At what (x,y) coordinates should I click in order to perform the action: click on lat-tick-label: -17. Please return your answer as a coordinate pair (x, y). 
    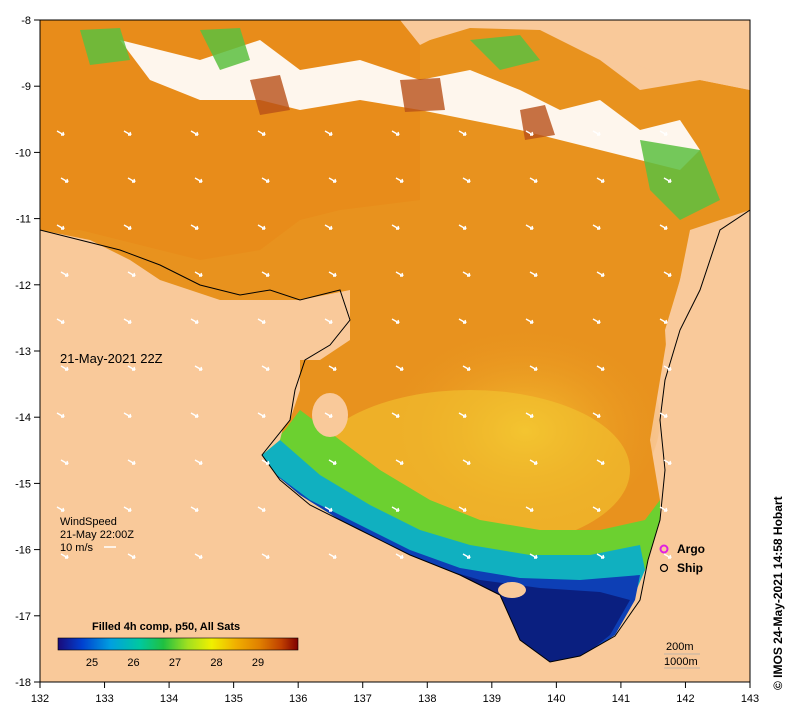
    Looking at the image, I should click on (23, 617).